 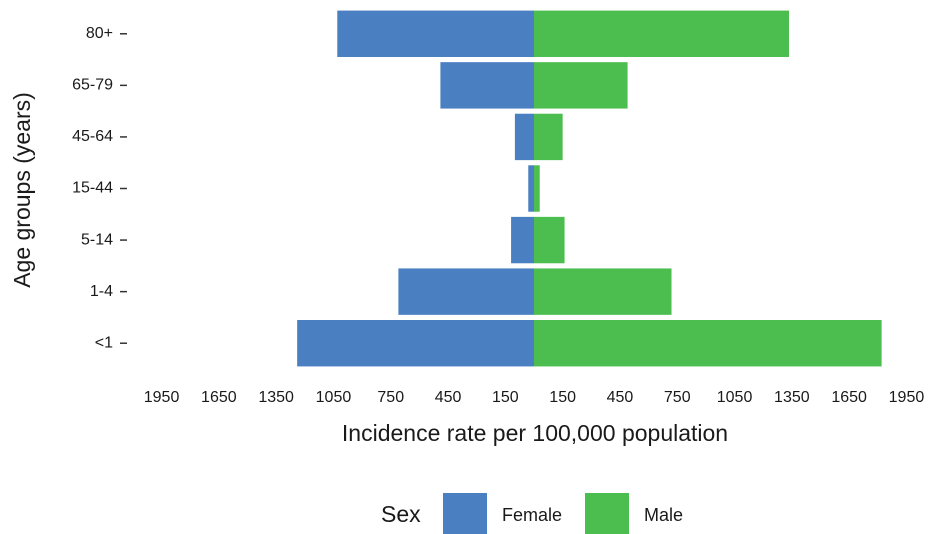 What do you see at coordinates (101, 291) in the screenshot?
I see `y-tick-label: 1-4` at bounding box center [101, 291].